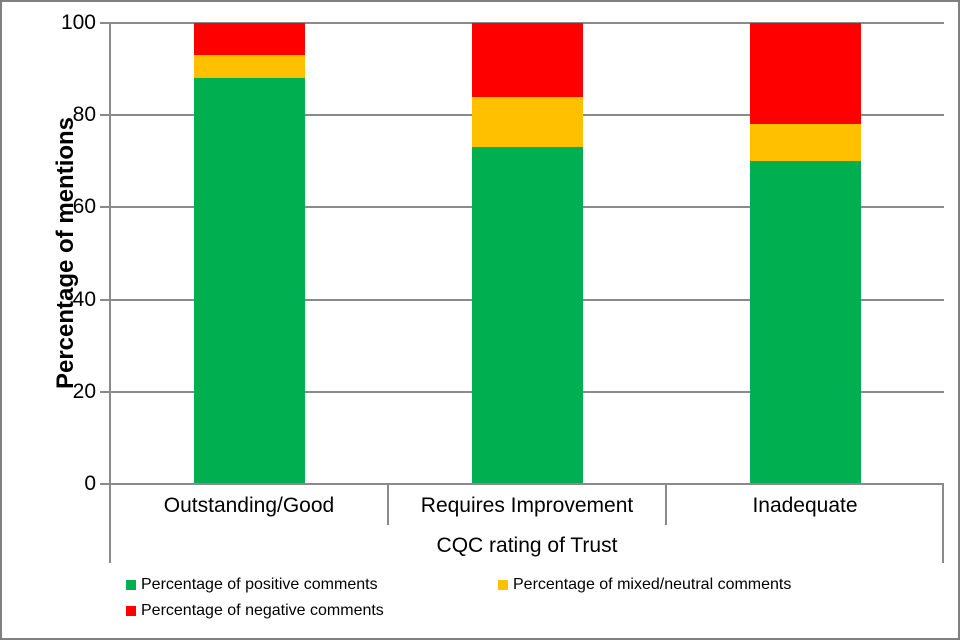 The image size is (960, 640). Describe the element at coordinates (65, 253) in the screenshot. I see `y-axis-title: Percentage of mentions` at that location.